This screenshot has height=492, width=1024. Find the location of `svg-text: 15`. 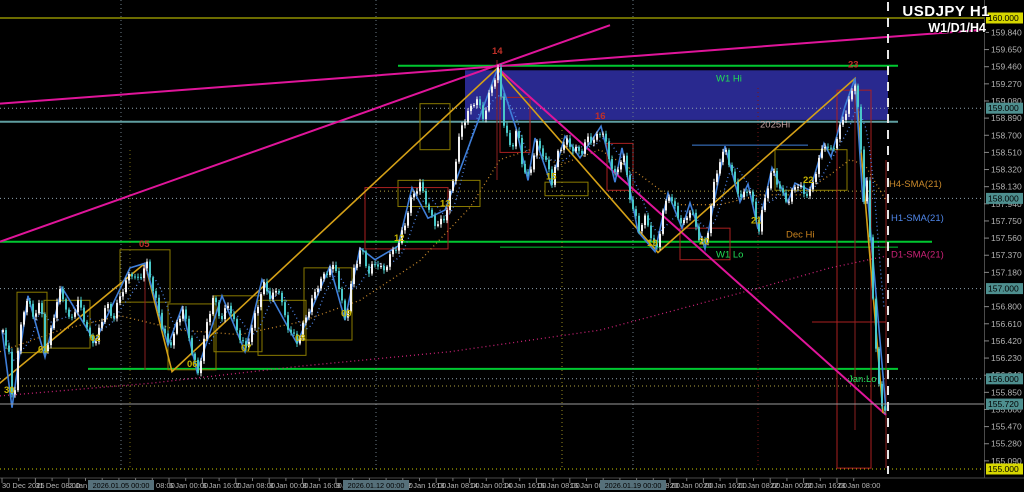

svg-text: 15 is located at coordinates (551, 176).